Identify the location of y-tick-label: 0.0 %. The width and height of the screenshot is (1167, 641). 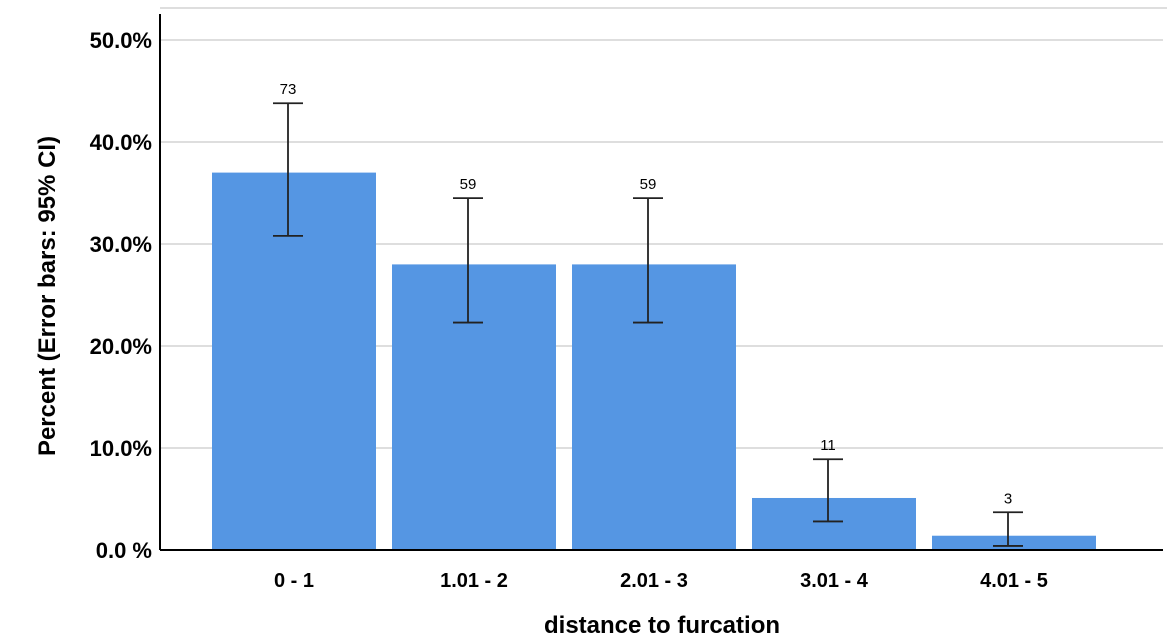
(124, 550).